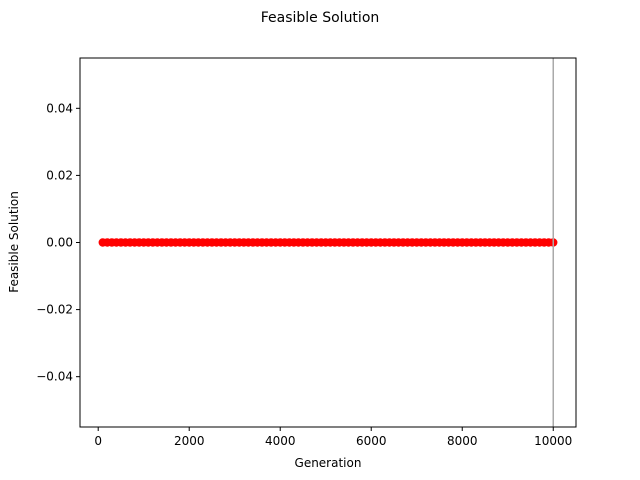 Image resolution: width=640 pixels, height=480 pixels. What do you see at coordinates (59, 175) in the screenshot?
I see `y-tick-label: 0.02` at bounding box center [59, 175].